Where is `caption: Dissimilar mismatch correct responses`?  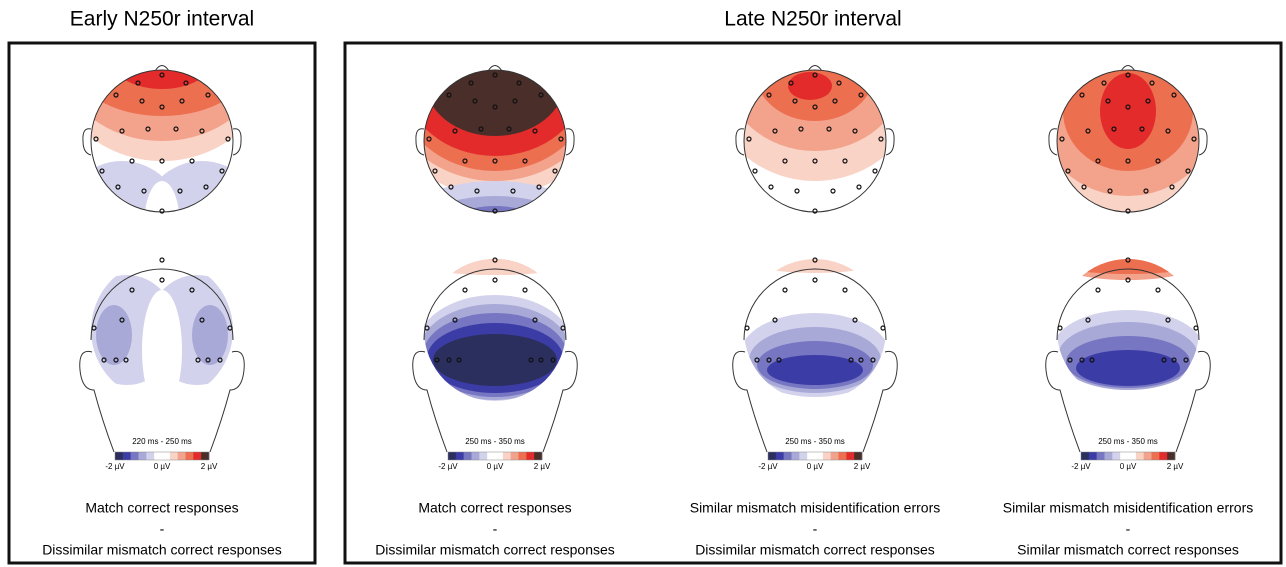 caption: Dissimilar mismatch correct responses is located at coordinates (815, 550).